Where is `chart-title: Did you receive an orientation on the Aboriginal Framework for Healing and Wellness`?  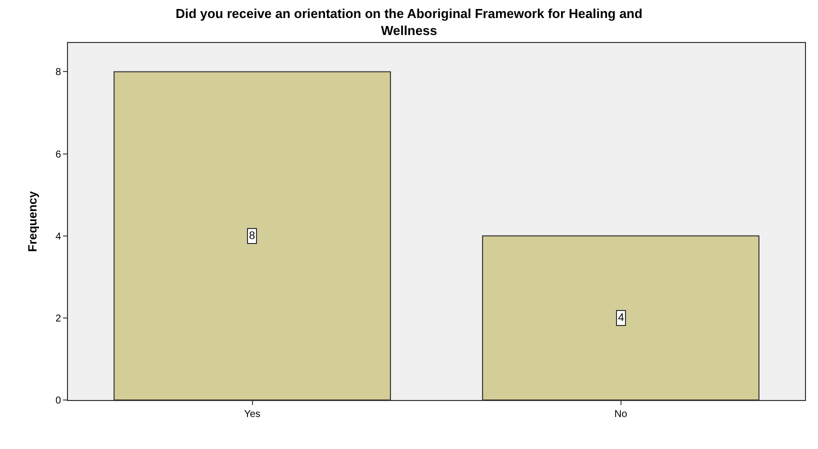
chart-title: Did you receive an orientation on the Aboriginal Framework for Healing and Wellness is located at coordinates (409, 22).